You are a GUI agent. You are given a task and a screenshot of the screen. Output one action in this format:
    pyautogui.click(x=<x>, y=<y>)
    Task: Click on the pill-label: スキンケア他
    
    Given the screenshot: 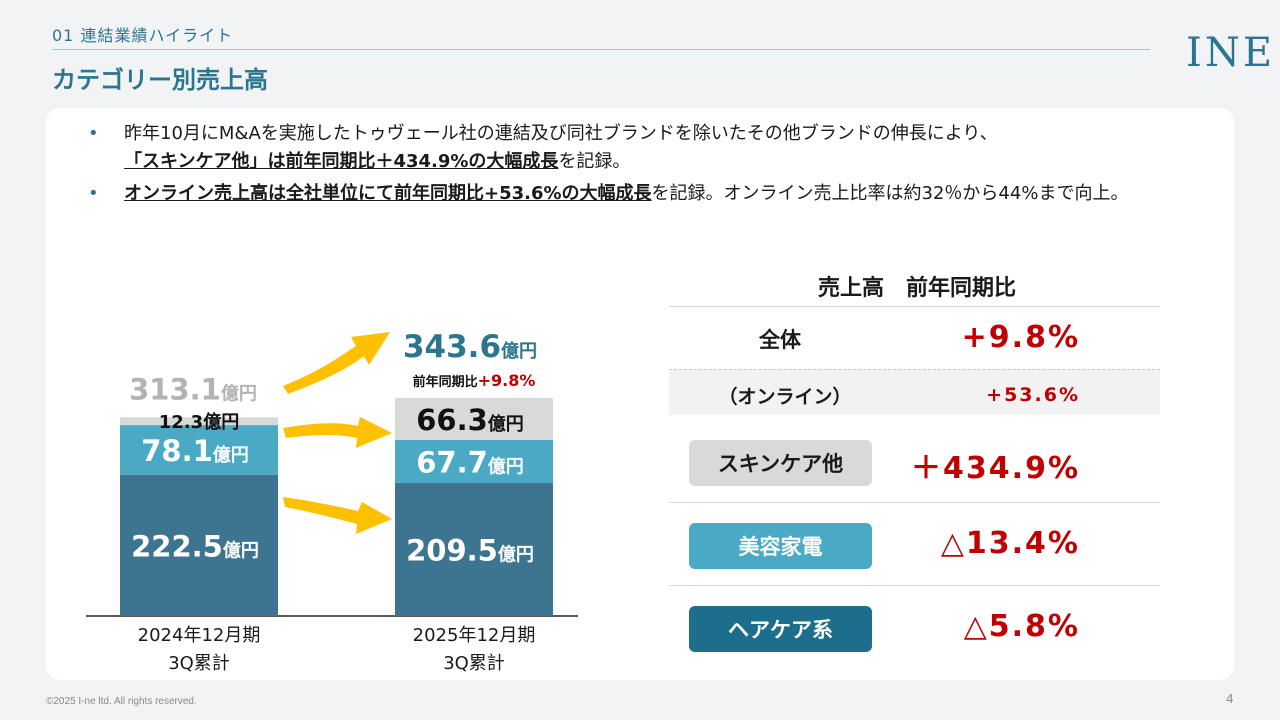 What is the action you would take?
    pyautogui.click(x=780, y=464)
    